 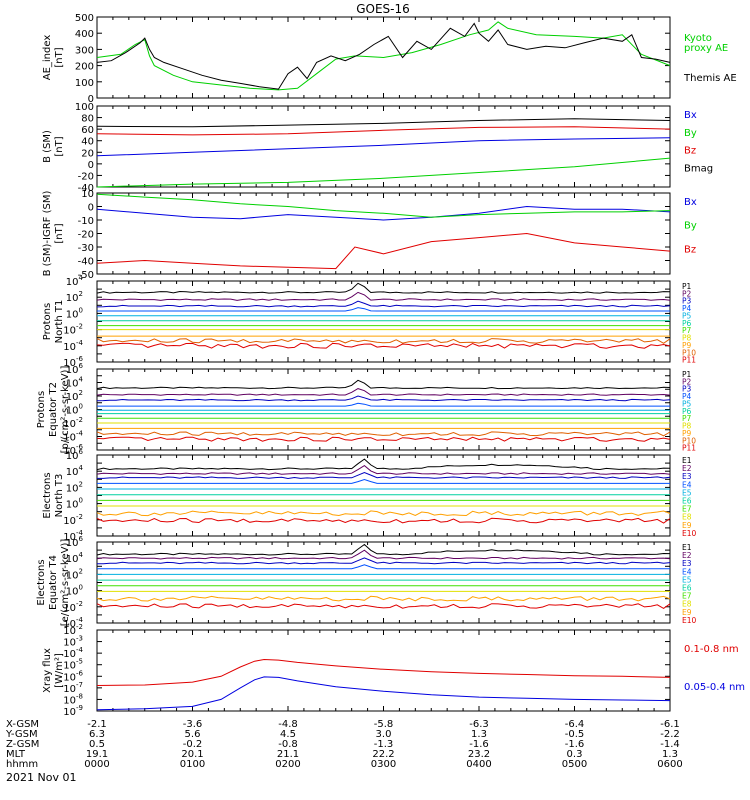 What do you see at coordinates (97, 744) in the screenshot?
I see `ephemeris-value: 0.5` at bounding box center [97, 744].